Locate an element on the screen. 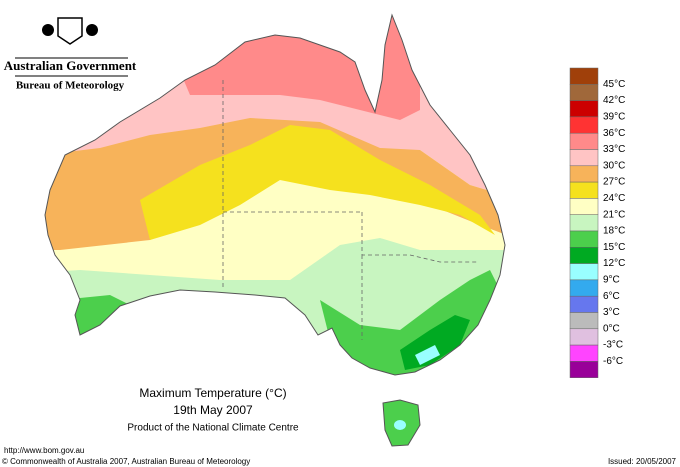 The image size is (680, 467). map-product: Product of the National Climate Centre is located at coordinates (213, 428).